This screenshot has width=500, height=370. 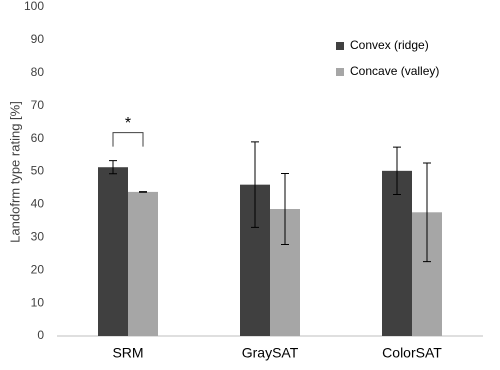 I want to click on x-tick-label: SRM, so click(x=127, y=353).